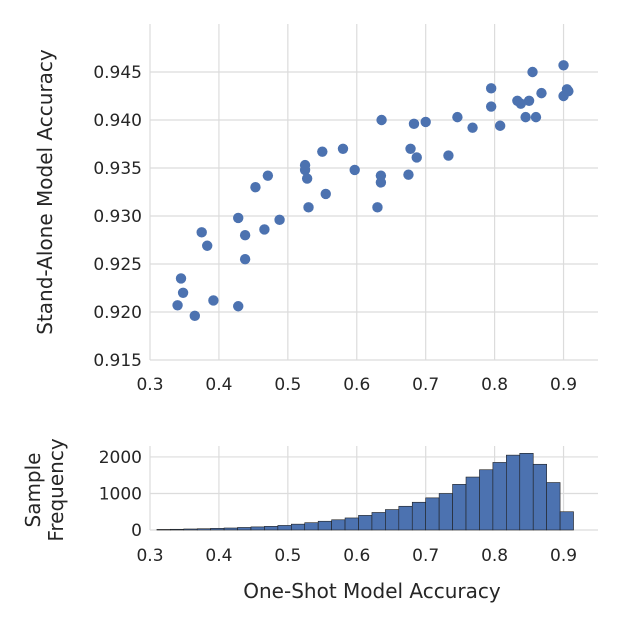  I want to click on hist-x-tick-label: 0.7, so click(425, 556).